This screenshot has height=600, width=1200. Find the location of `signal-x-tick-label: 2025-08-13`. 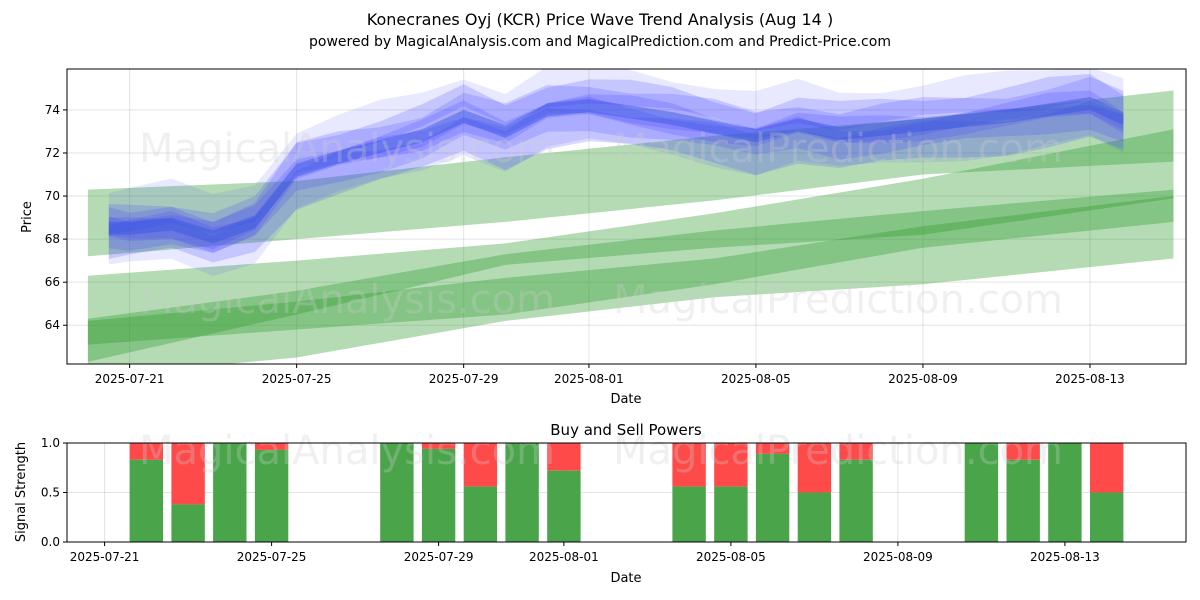

signal-x-tick-label: 2025-08-13 is located at coordinates (1065, 557).